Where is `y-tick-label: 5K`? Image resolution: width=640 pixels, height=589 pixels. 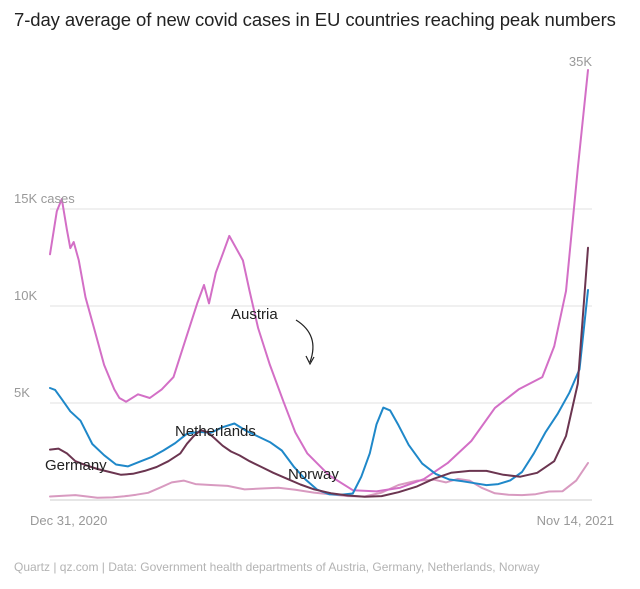 y-tick-label: 5K is located at coordinates (22, 392).